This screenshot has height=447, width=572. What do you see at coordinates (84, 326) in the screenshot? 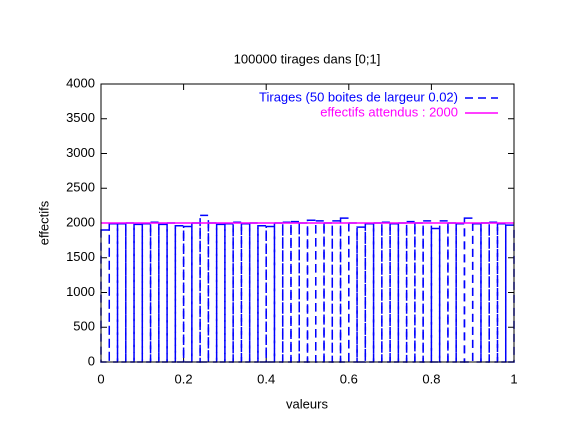
I see `y-tick-label: 500` at bounding box center [84, 326].